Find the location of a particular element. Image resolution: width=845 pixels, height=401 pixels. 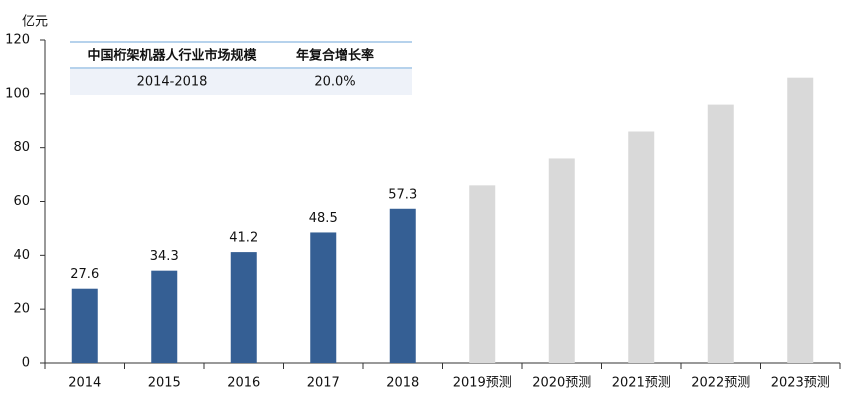

data-label: 41.2 is located at coordinates (243, 238).